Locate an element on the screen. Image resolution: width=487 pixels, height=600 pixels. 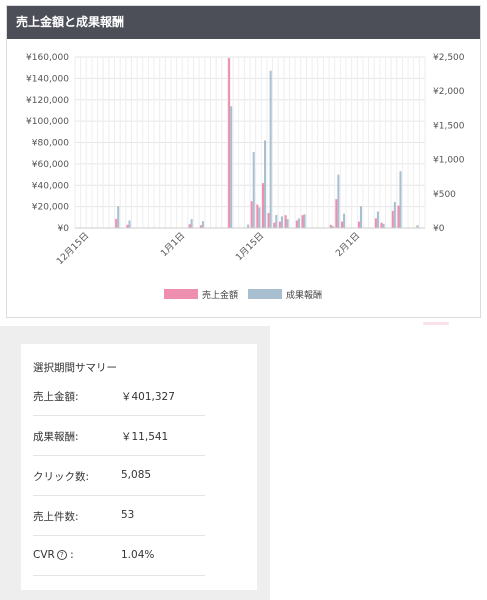
cvr-label: CVR is located at coordinates (44, 555).